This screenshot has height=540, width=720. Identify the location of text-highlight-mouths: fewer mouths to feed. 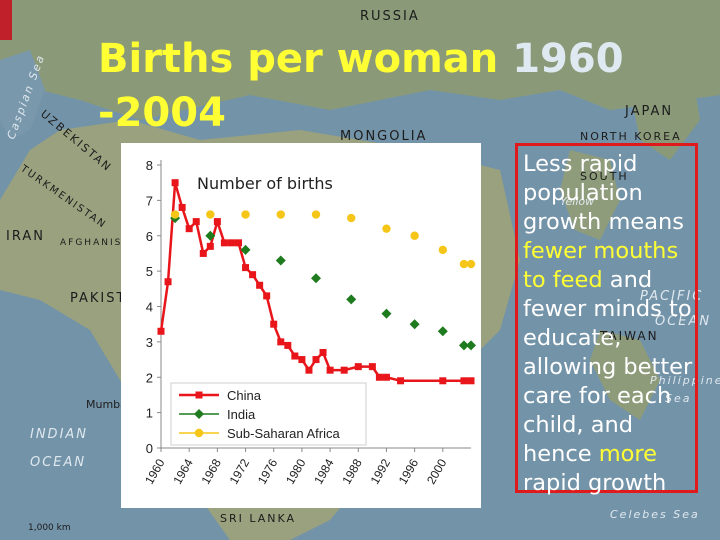
(601, 265).